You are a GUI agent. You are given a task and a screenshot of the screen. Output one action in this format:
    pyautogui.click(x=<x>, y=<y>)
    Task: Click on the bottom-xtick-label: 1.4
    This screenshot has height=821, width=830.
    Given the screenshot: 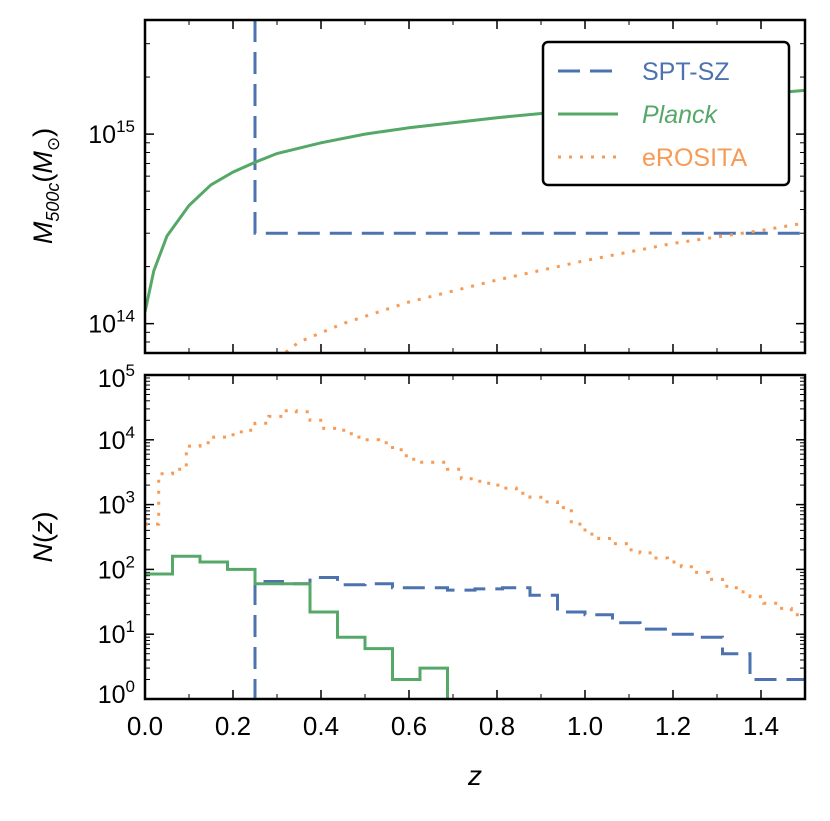 What is the action you would take?
    pyautogui.click(x=761, y=726)
    